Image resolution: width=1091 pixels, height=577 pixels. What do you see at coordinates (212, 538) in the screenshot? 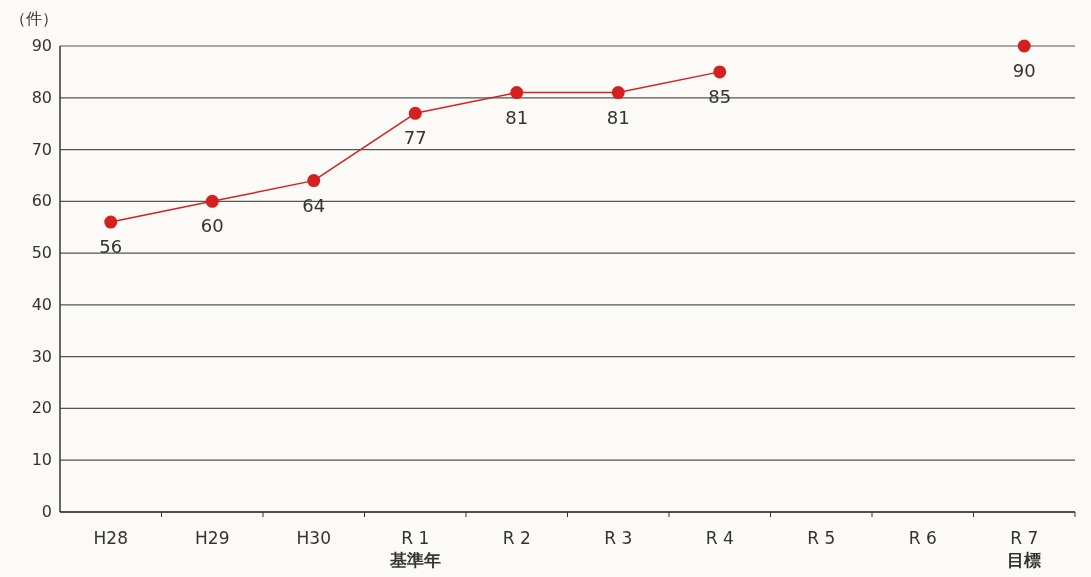
I see `x-tick-label: H29` at bounding box center [212, 538].